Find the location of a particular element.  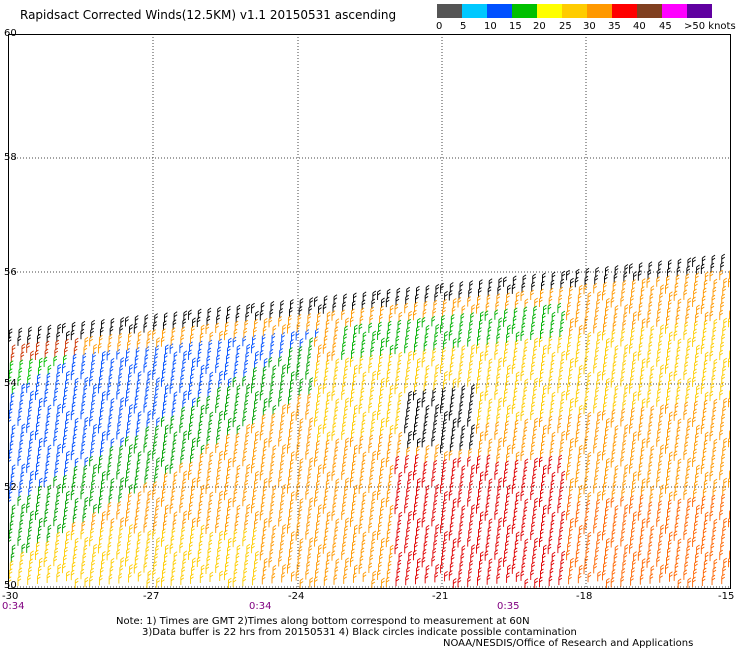

colorbar-label: 30 is located at coordinates (589, 26).